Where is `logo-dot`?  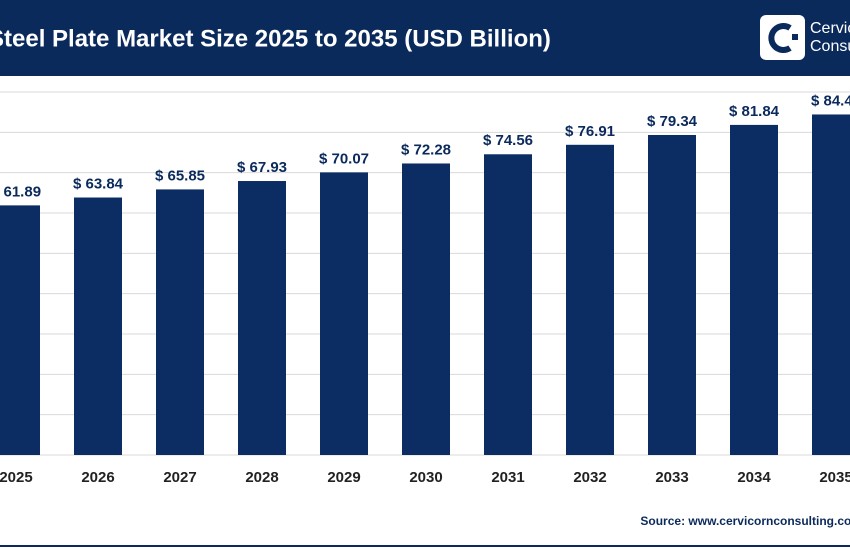
logo-dot is located at coordinates (795, 37).